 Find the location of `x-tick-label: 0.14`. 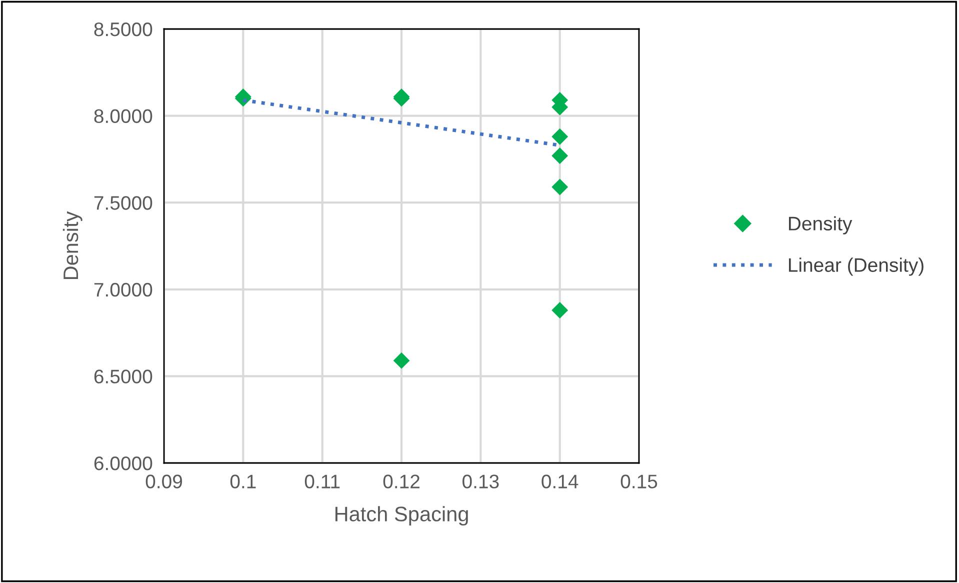

x-tick-label: 0.14 is located at coordinates (560, 481).